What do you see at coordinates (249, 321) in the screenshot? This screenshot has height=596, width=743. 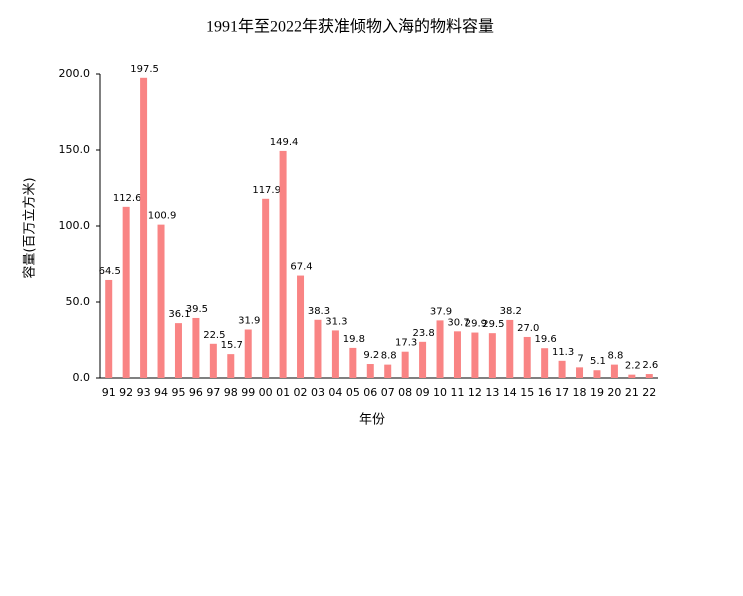 I see `value-label: 31.9` at bounding box center [249, 321].